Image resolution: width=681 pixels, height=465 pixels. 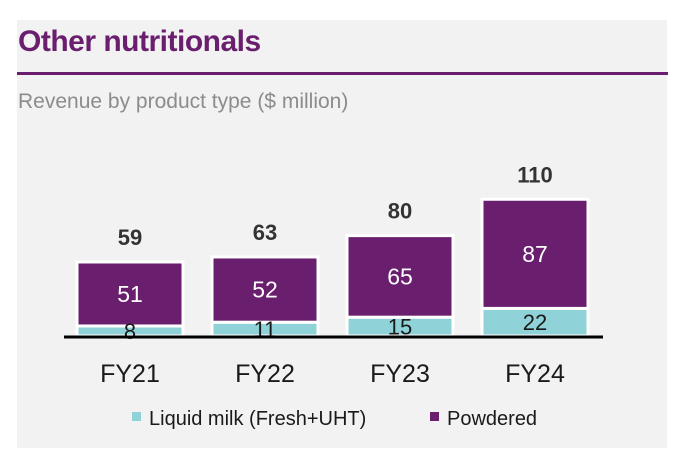 I want to click on x-tick-label-fy23: FY23, so click(x=400, y=374).